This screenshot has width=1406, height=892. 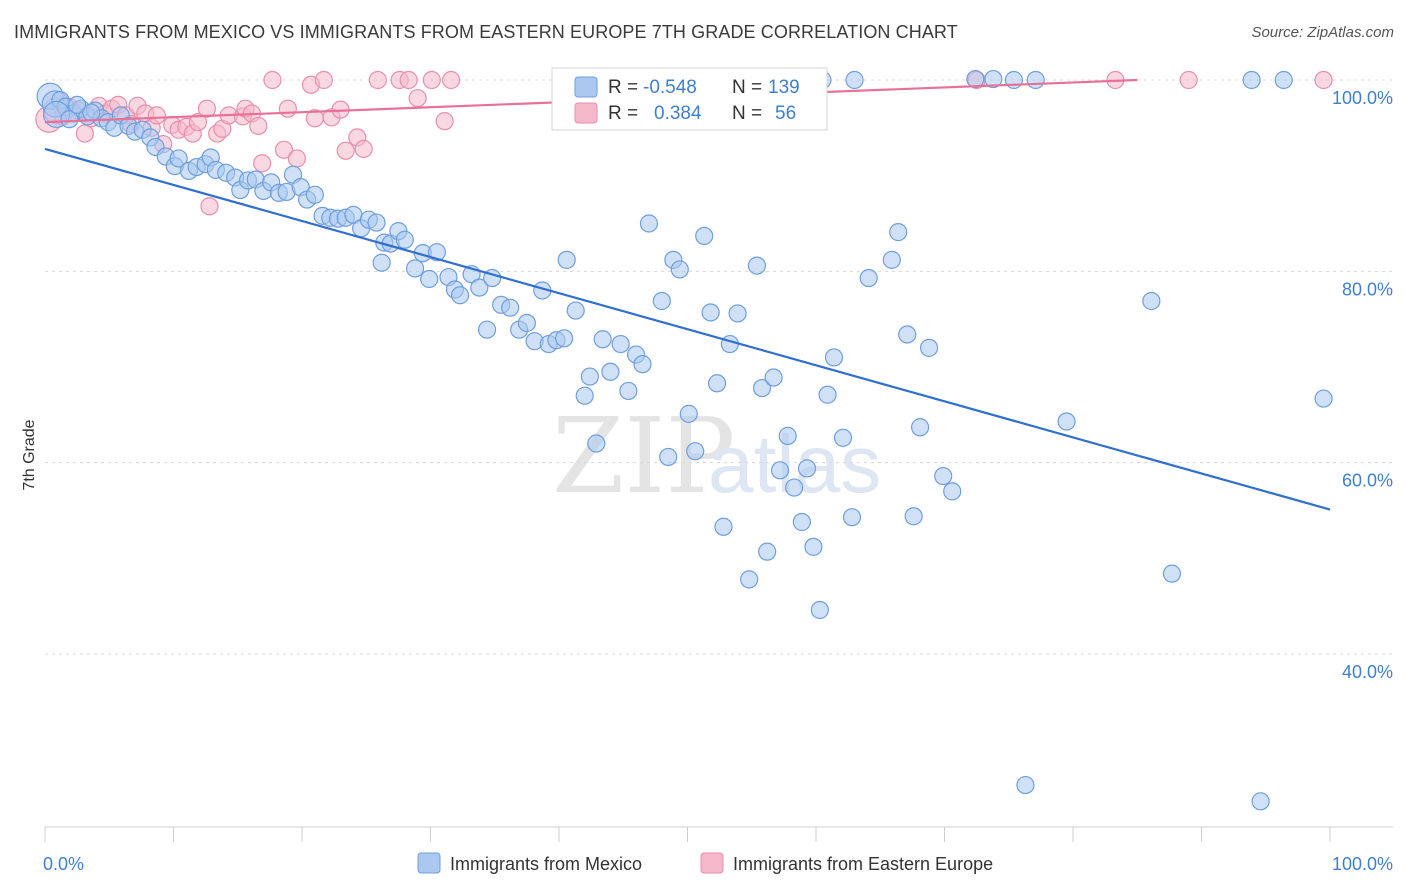 What do you see at coordinates (785, 113) in the screenshot?
I see `stats-ee-n-value: 56` at bounding box center [785, 113].